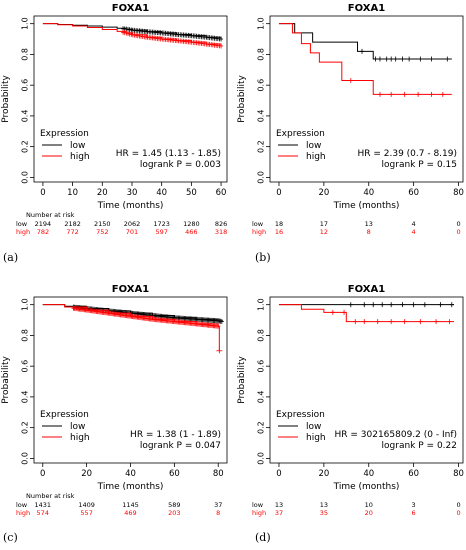 The width and height of the screenshot is (466, 550). What do you see at coordinates (180, 446) in the screenshot?
I see `logrank-p-text: logrank P = 0.047` at bounding box center [180, 446].